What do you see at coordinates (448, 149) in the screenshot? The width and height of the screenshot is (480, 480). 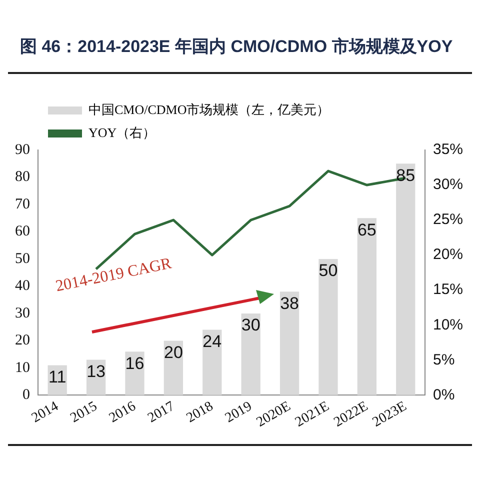 I see `y2-tick-label: 35%` at bounding box center [448, 149].